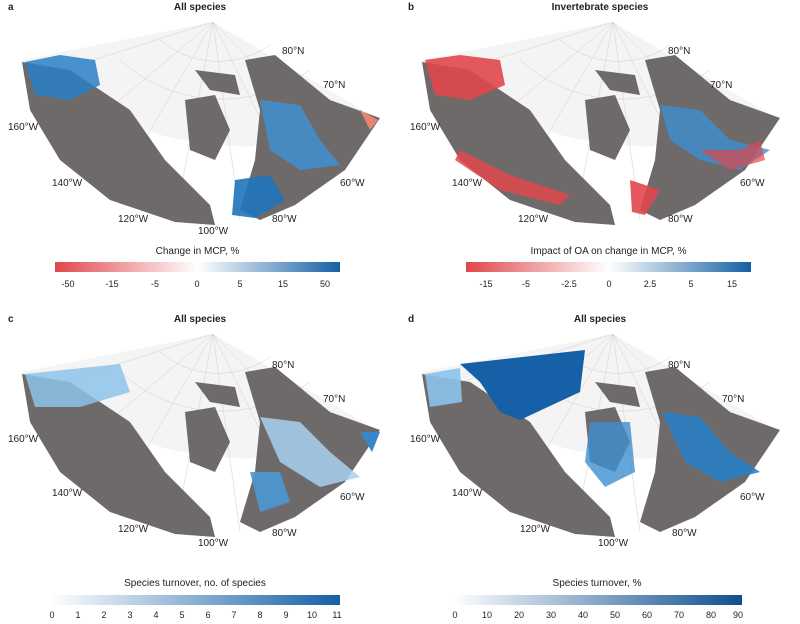 This screenshot has width=800, height=624. Describe the element at coordinates (104, 615) in the screenshot. I see `tick: 2` at that location.